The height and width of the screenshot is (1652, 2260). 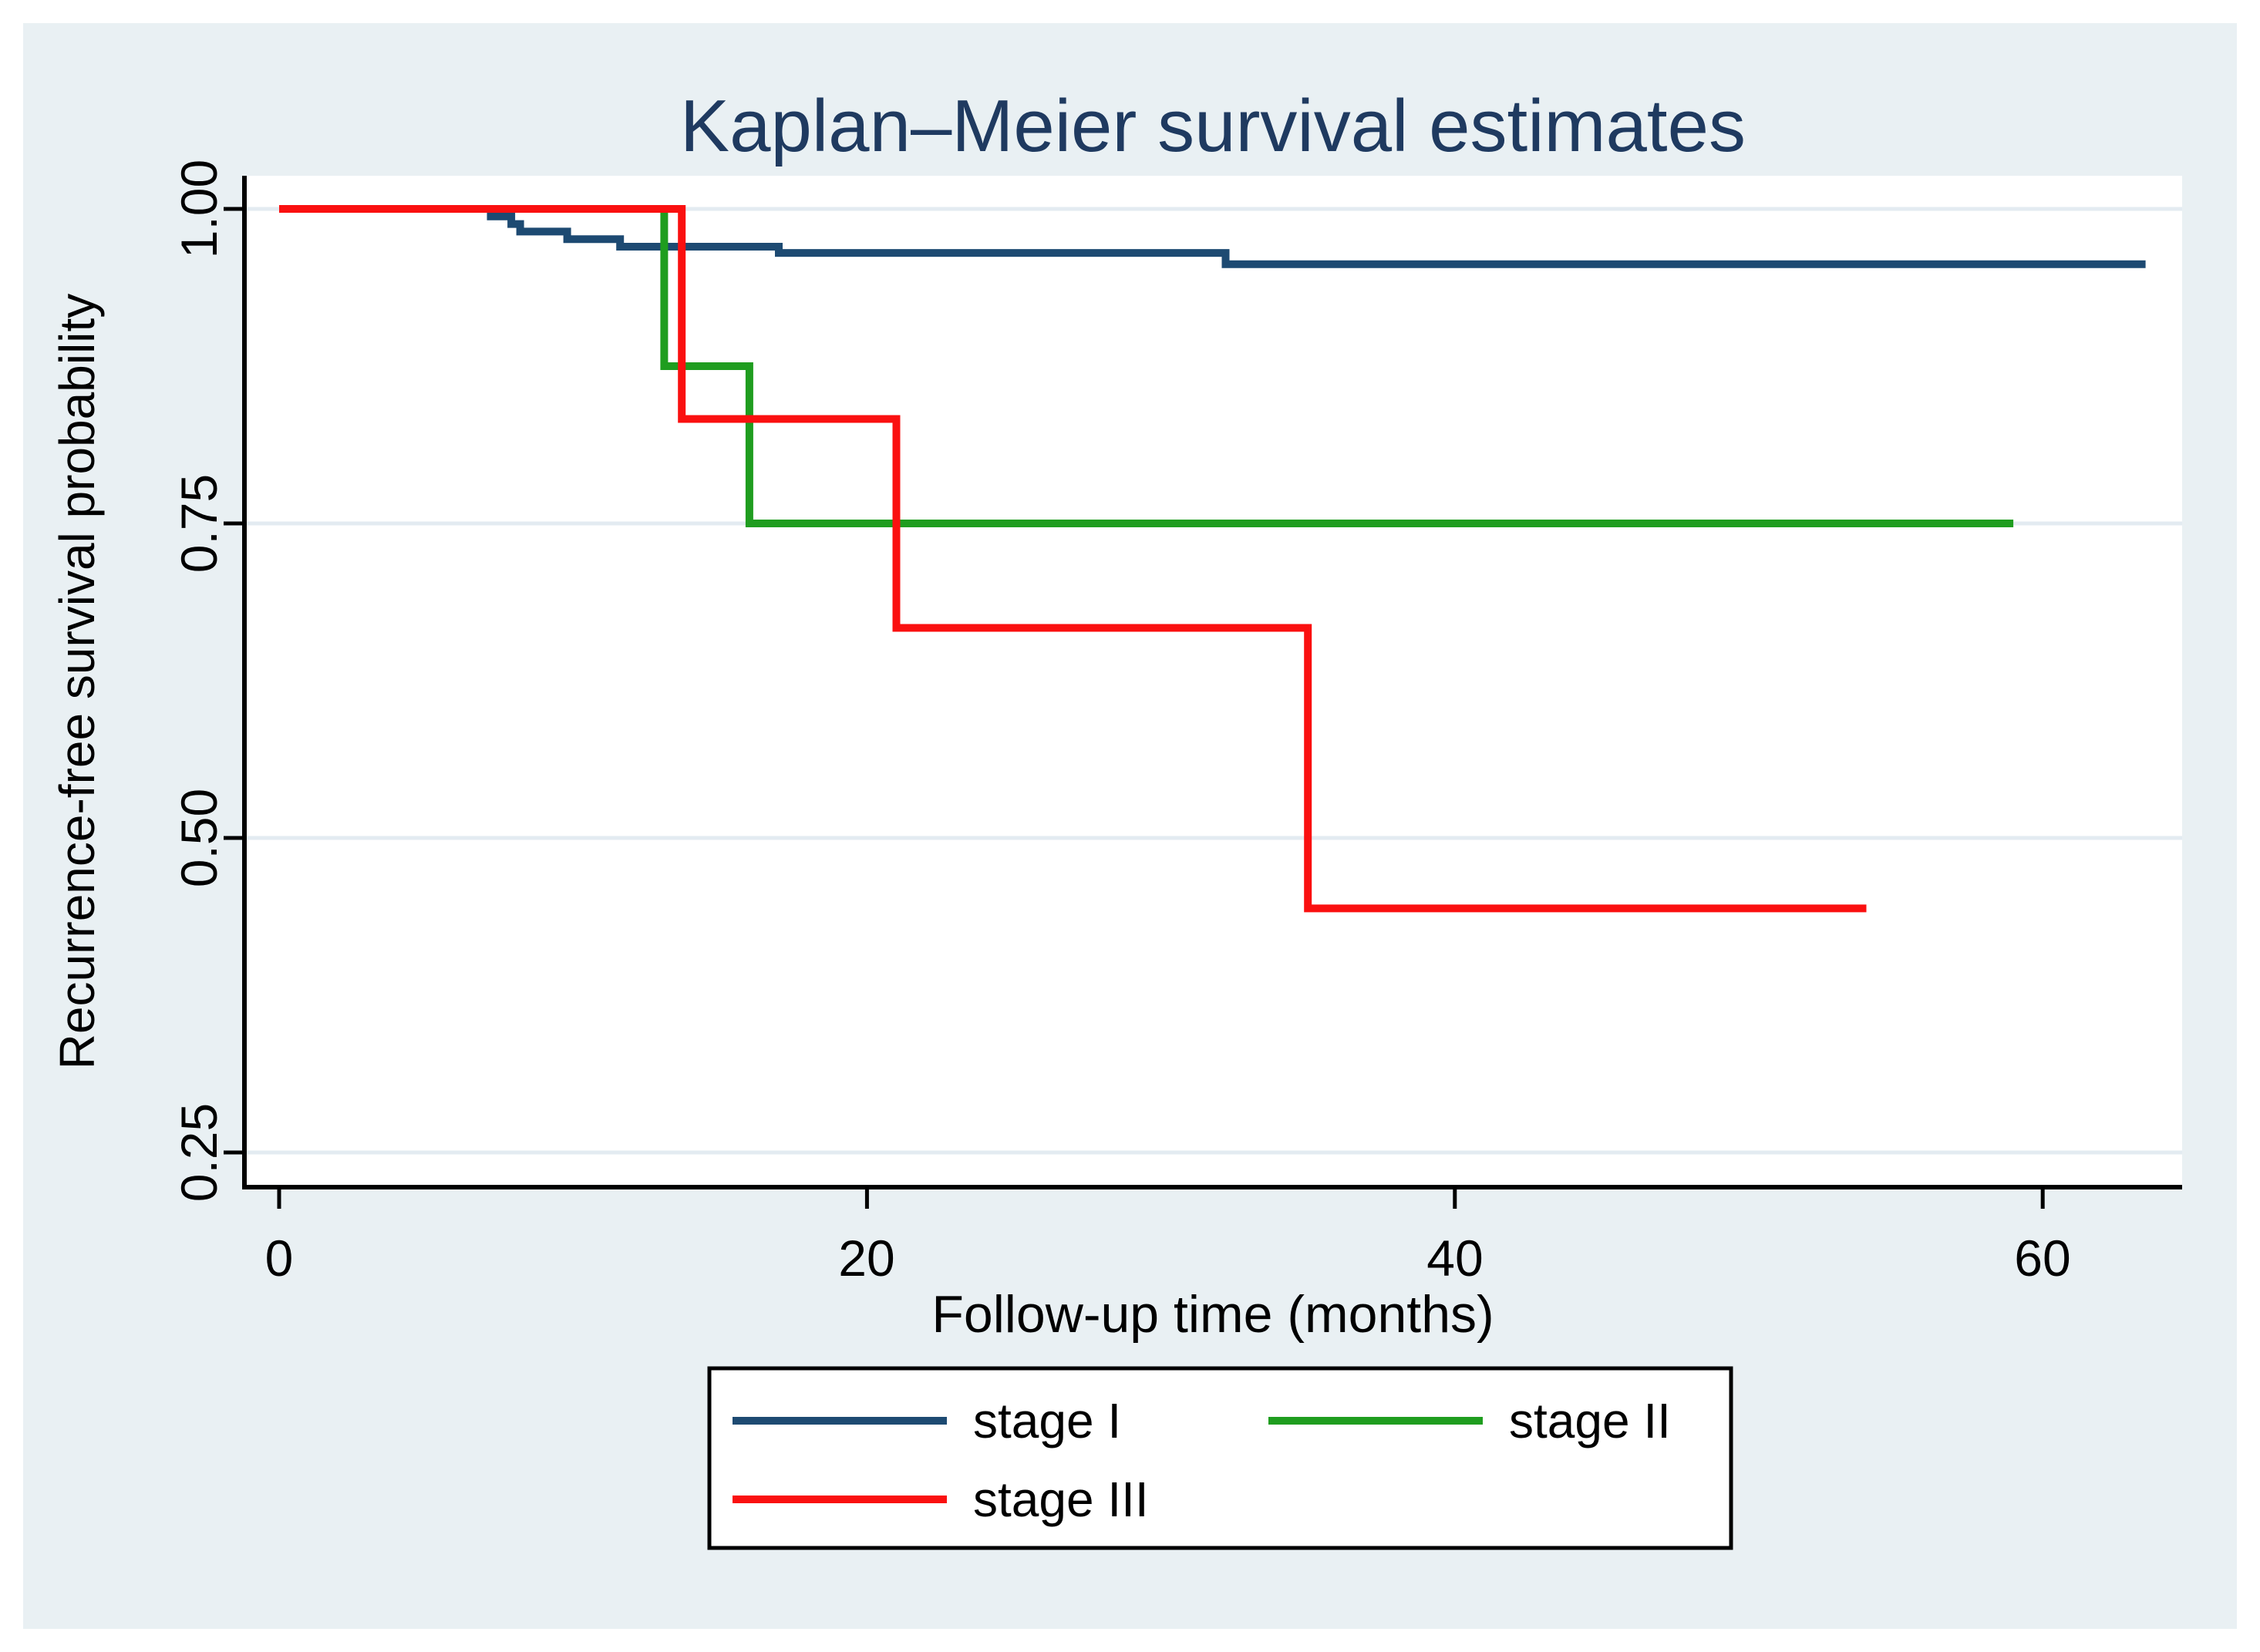 I want to click on legend-label-stage-1: stage I, so click(x=1047, y=1420).